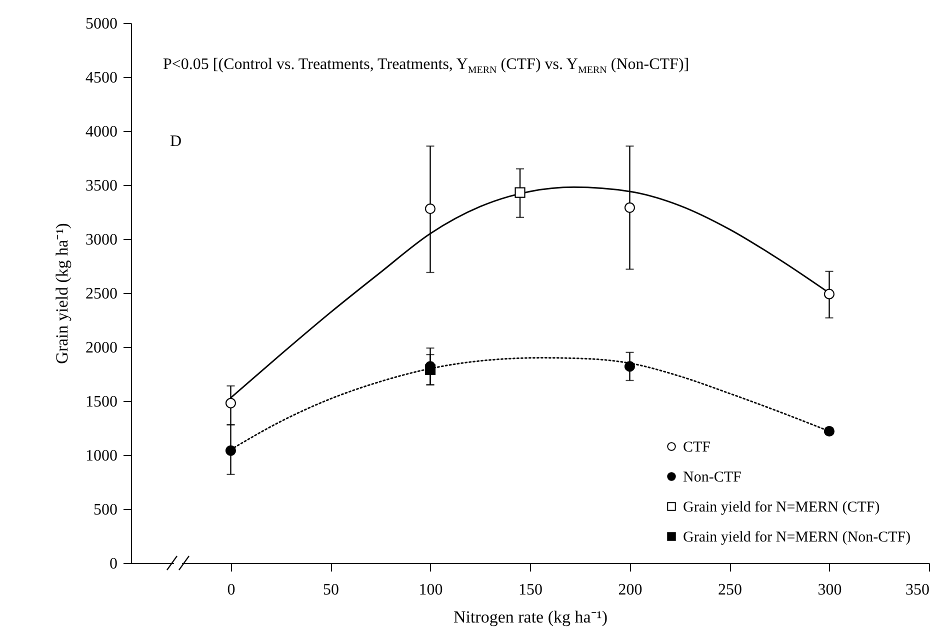 The image size is (949, 637). Describe the element at coordinates (102, 186) in the screenshot. I see `y-tick-label: 3500` at that location.